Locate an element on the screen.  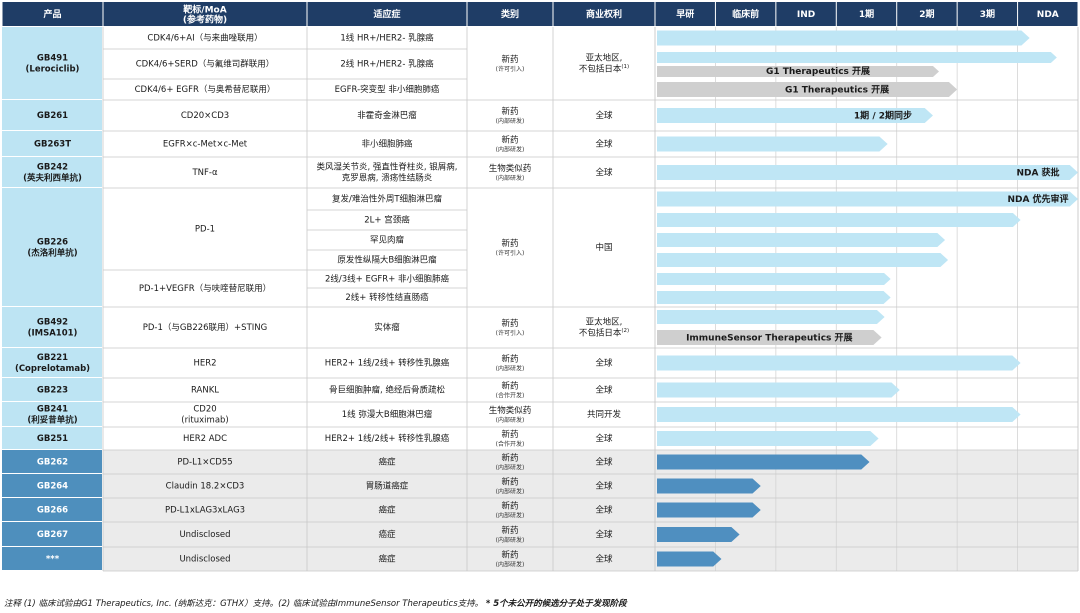
target-text: HER2 is located at coordinates (204, 364).